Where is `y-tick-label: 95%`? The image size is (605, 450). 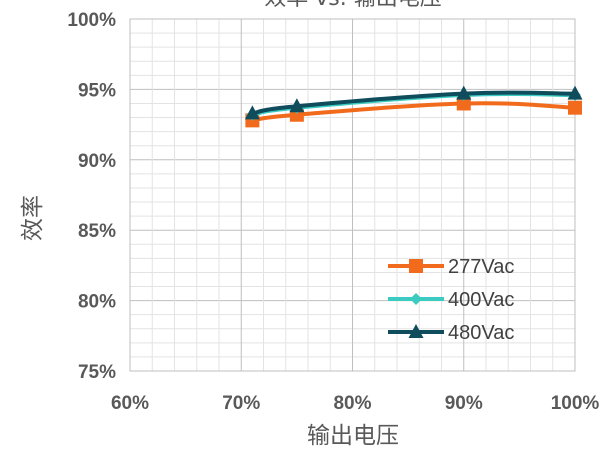
y-tick-label: 95% is located at coordinates (97, 90).